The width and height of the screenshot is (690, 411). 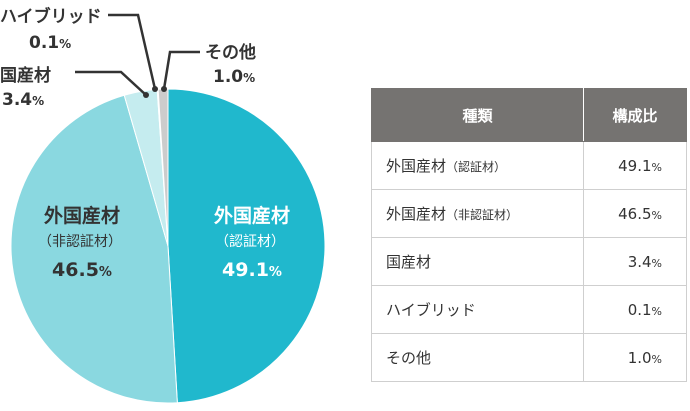 I want to click on cell-type: 国産材, so click(x=477, y=261).